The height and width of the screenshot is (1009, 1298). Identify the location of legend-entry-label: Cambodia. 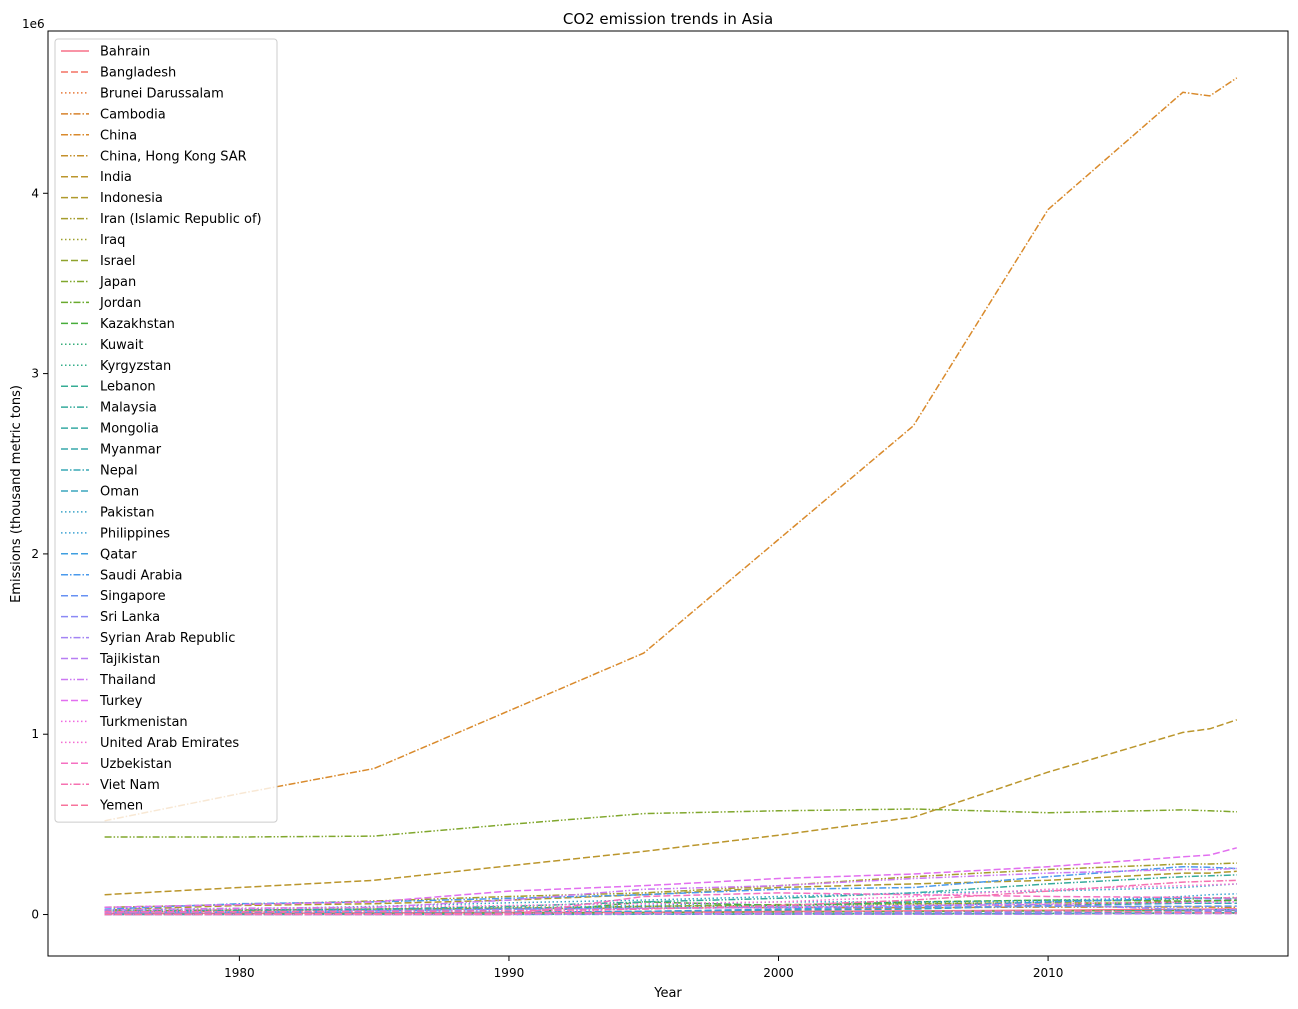
(133, 114).